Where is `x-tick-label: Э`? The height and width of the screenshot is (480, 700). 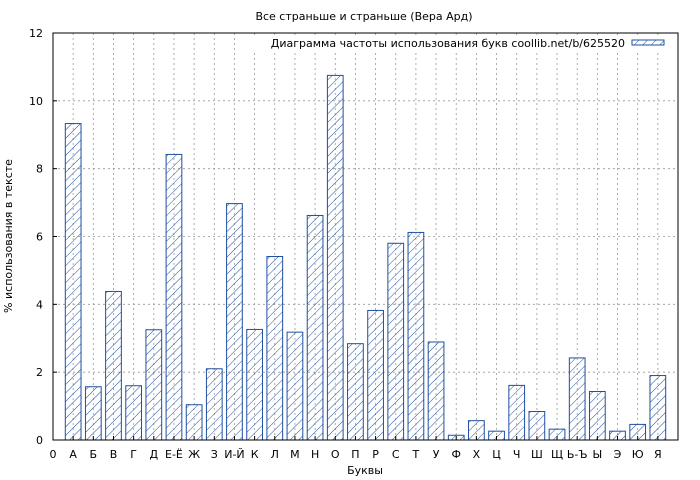 x-tick-label: Э is located at coordinates (618, 454).